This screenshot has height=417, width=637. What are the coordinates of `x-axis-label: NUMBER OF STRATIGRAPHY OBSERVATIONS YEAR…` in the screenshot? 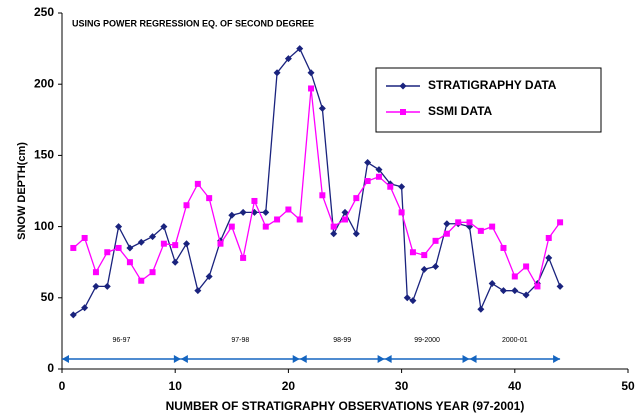 It's located at (345, 406).